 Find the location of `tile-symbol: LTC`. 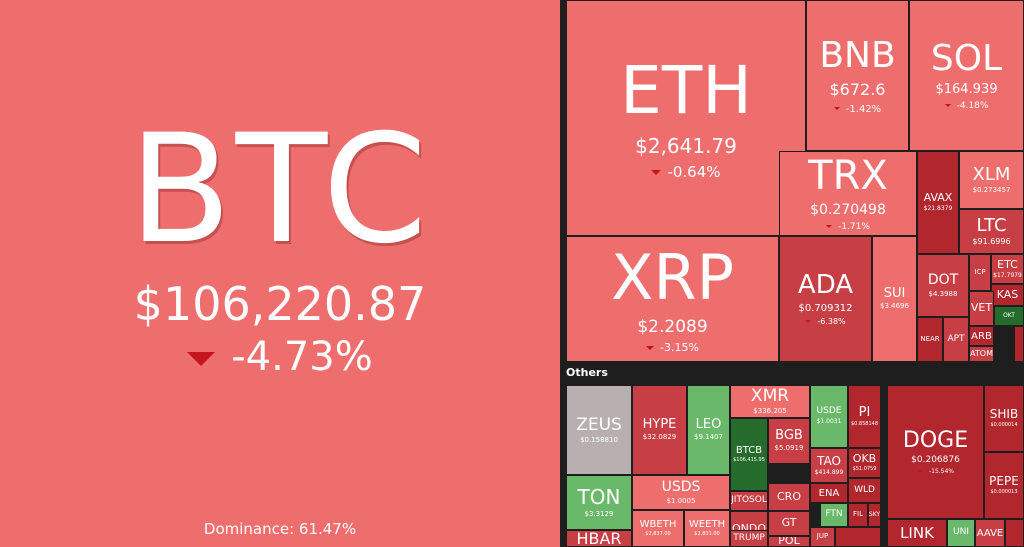

tile-symbol: LTC is located at coordinates (991, 225).